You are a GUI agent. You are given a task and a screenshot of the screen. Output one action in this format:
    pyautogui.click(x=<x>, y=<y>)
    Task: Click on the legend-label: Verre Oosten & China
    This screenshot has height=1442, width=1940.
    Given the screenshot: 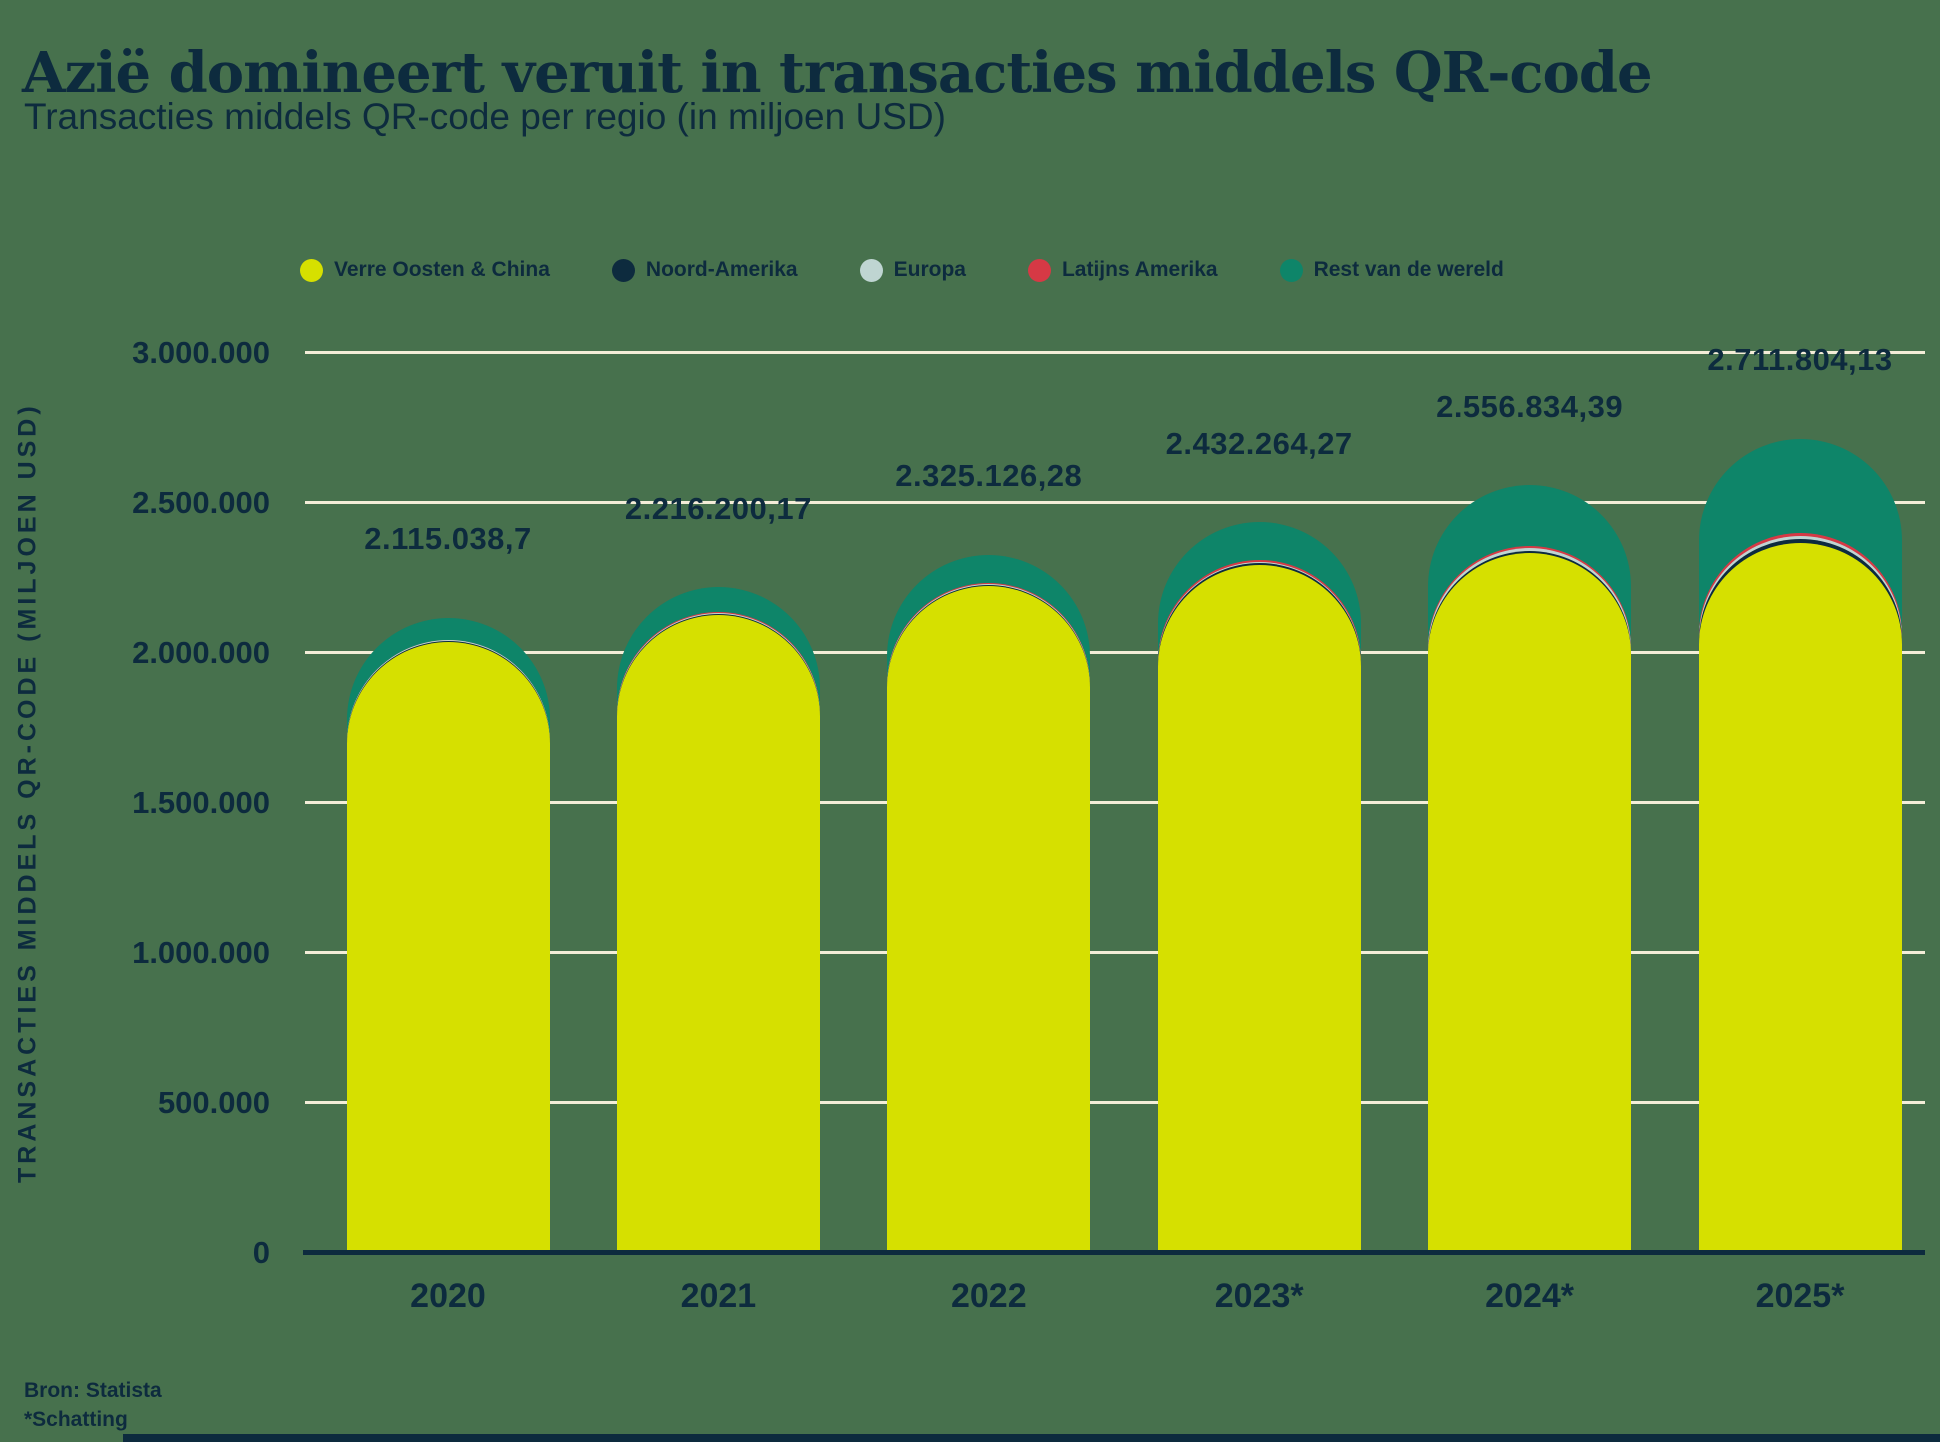 What is the action you would take?
    pyautogui.click(x=442, y=269)
    